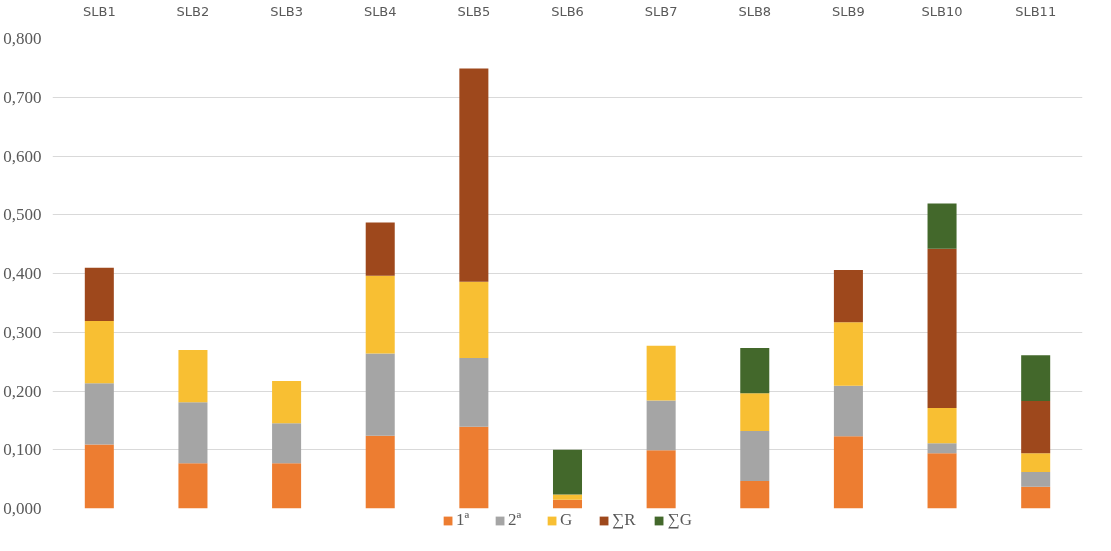 The height and width of the screenshot is (551, 1111). I want to click on y-tick-label: 0,100, so click(22, 450).